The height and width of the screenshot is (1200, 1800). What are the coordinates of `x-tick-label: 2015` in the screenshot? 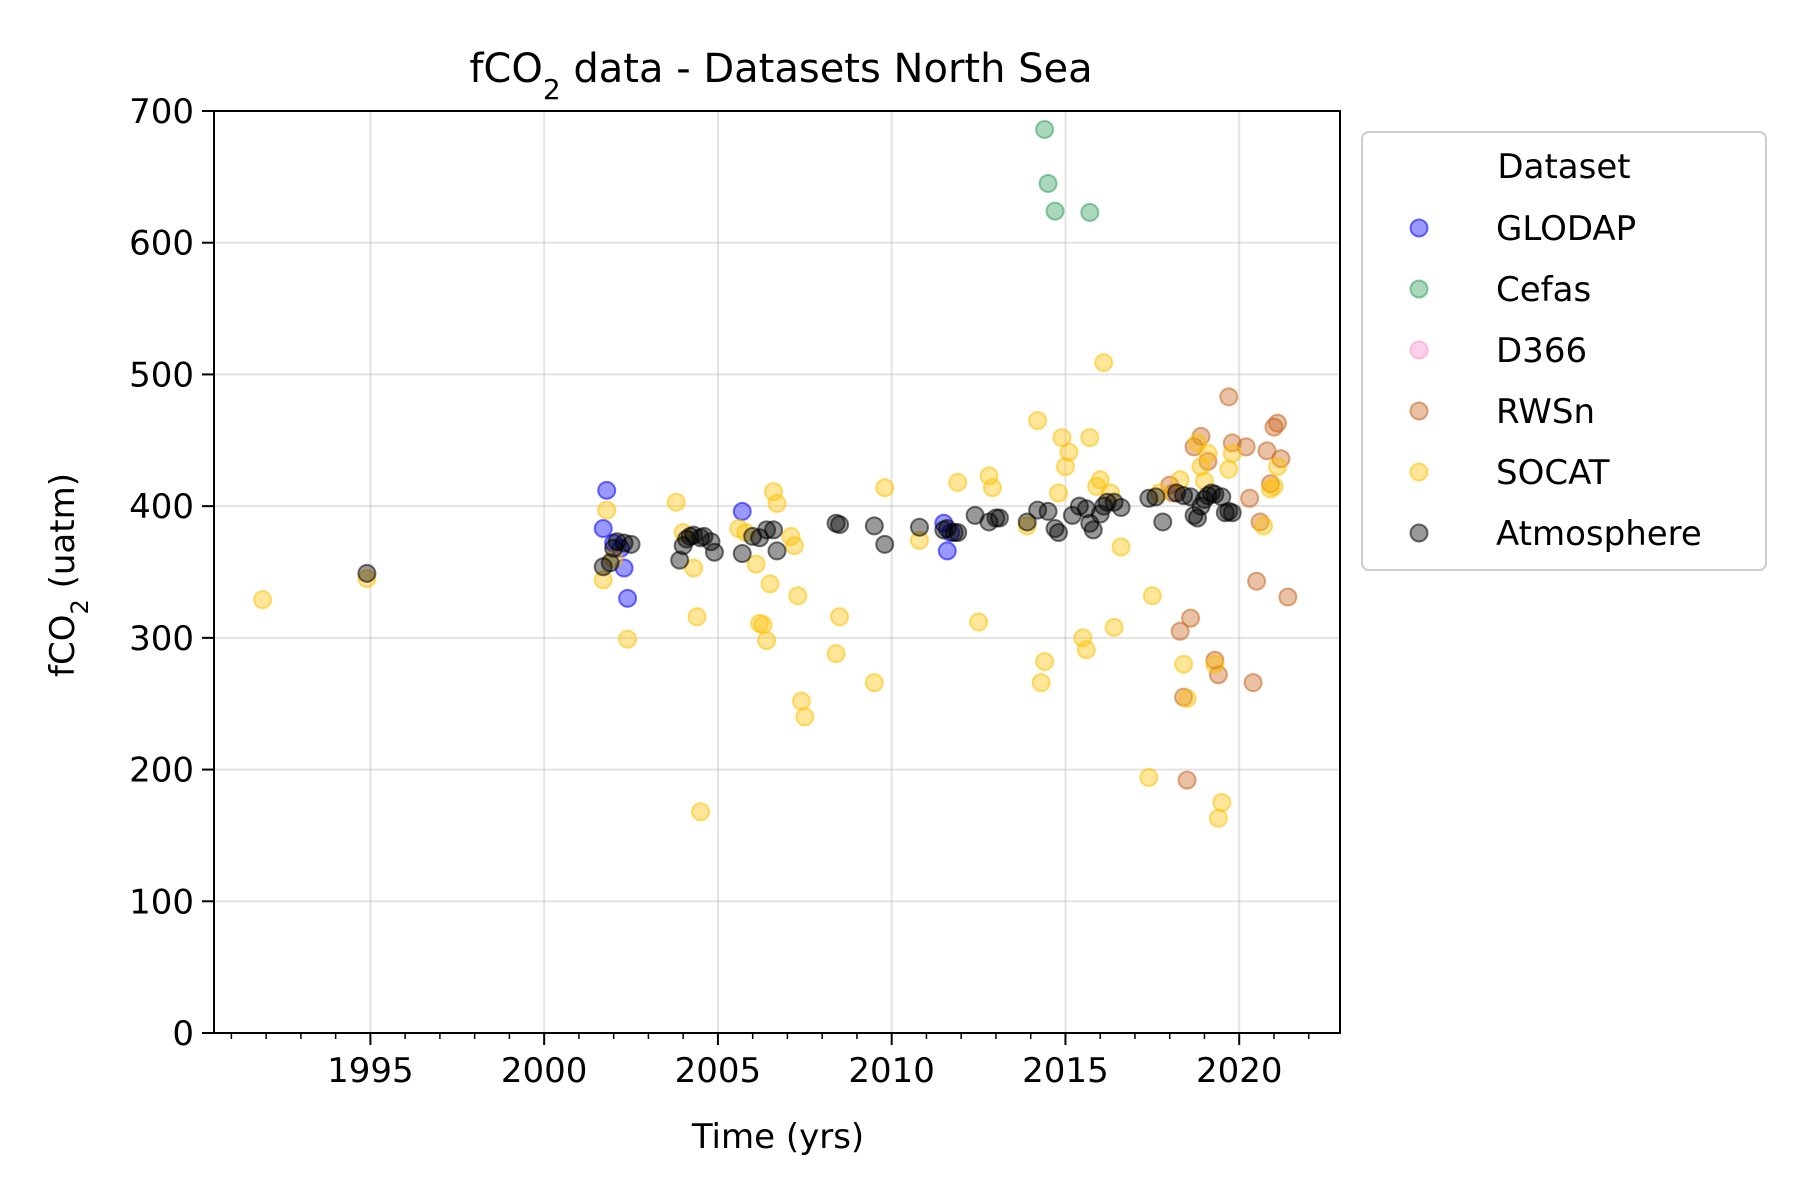 It's located at (1065, 1071).